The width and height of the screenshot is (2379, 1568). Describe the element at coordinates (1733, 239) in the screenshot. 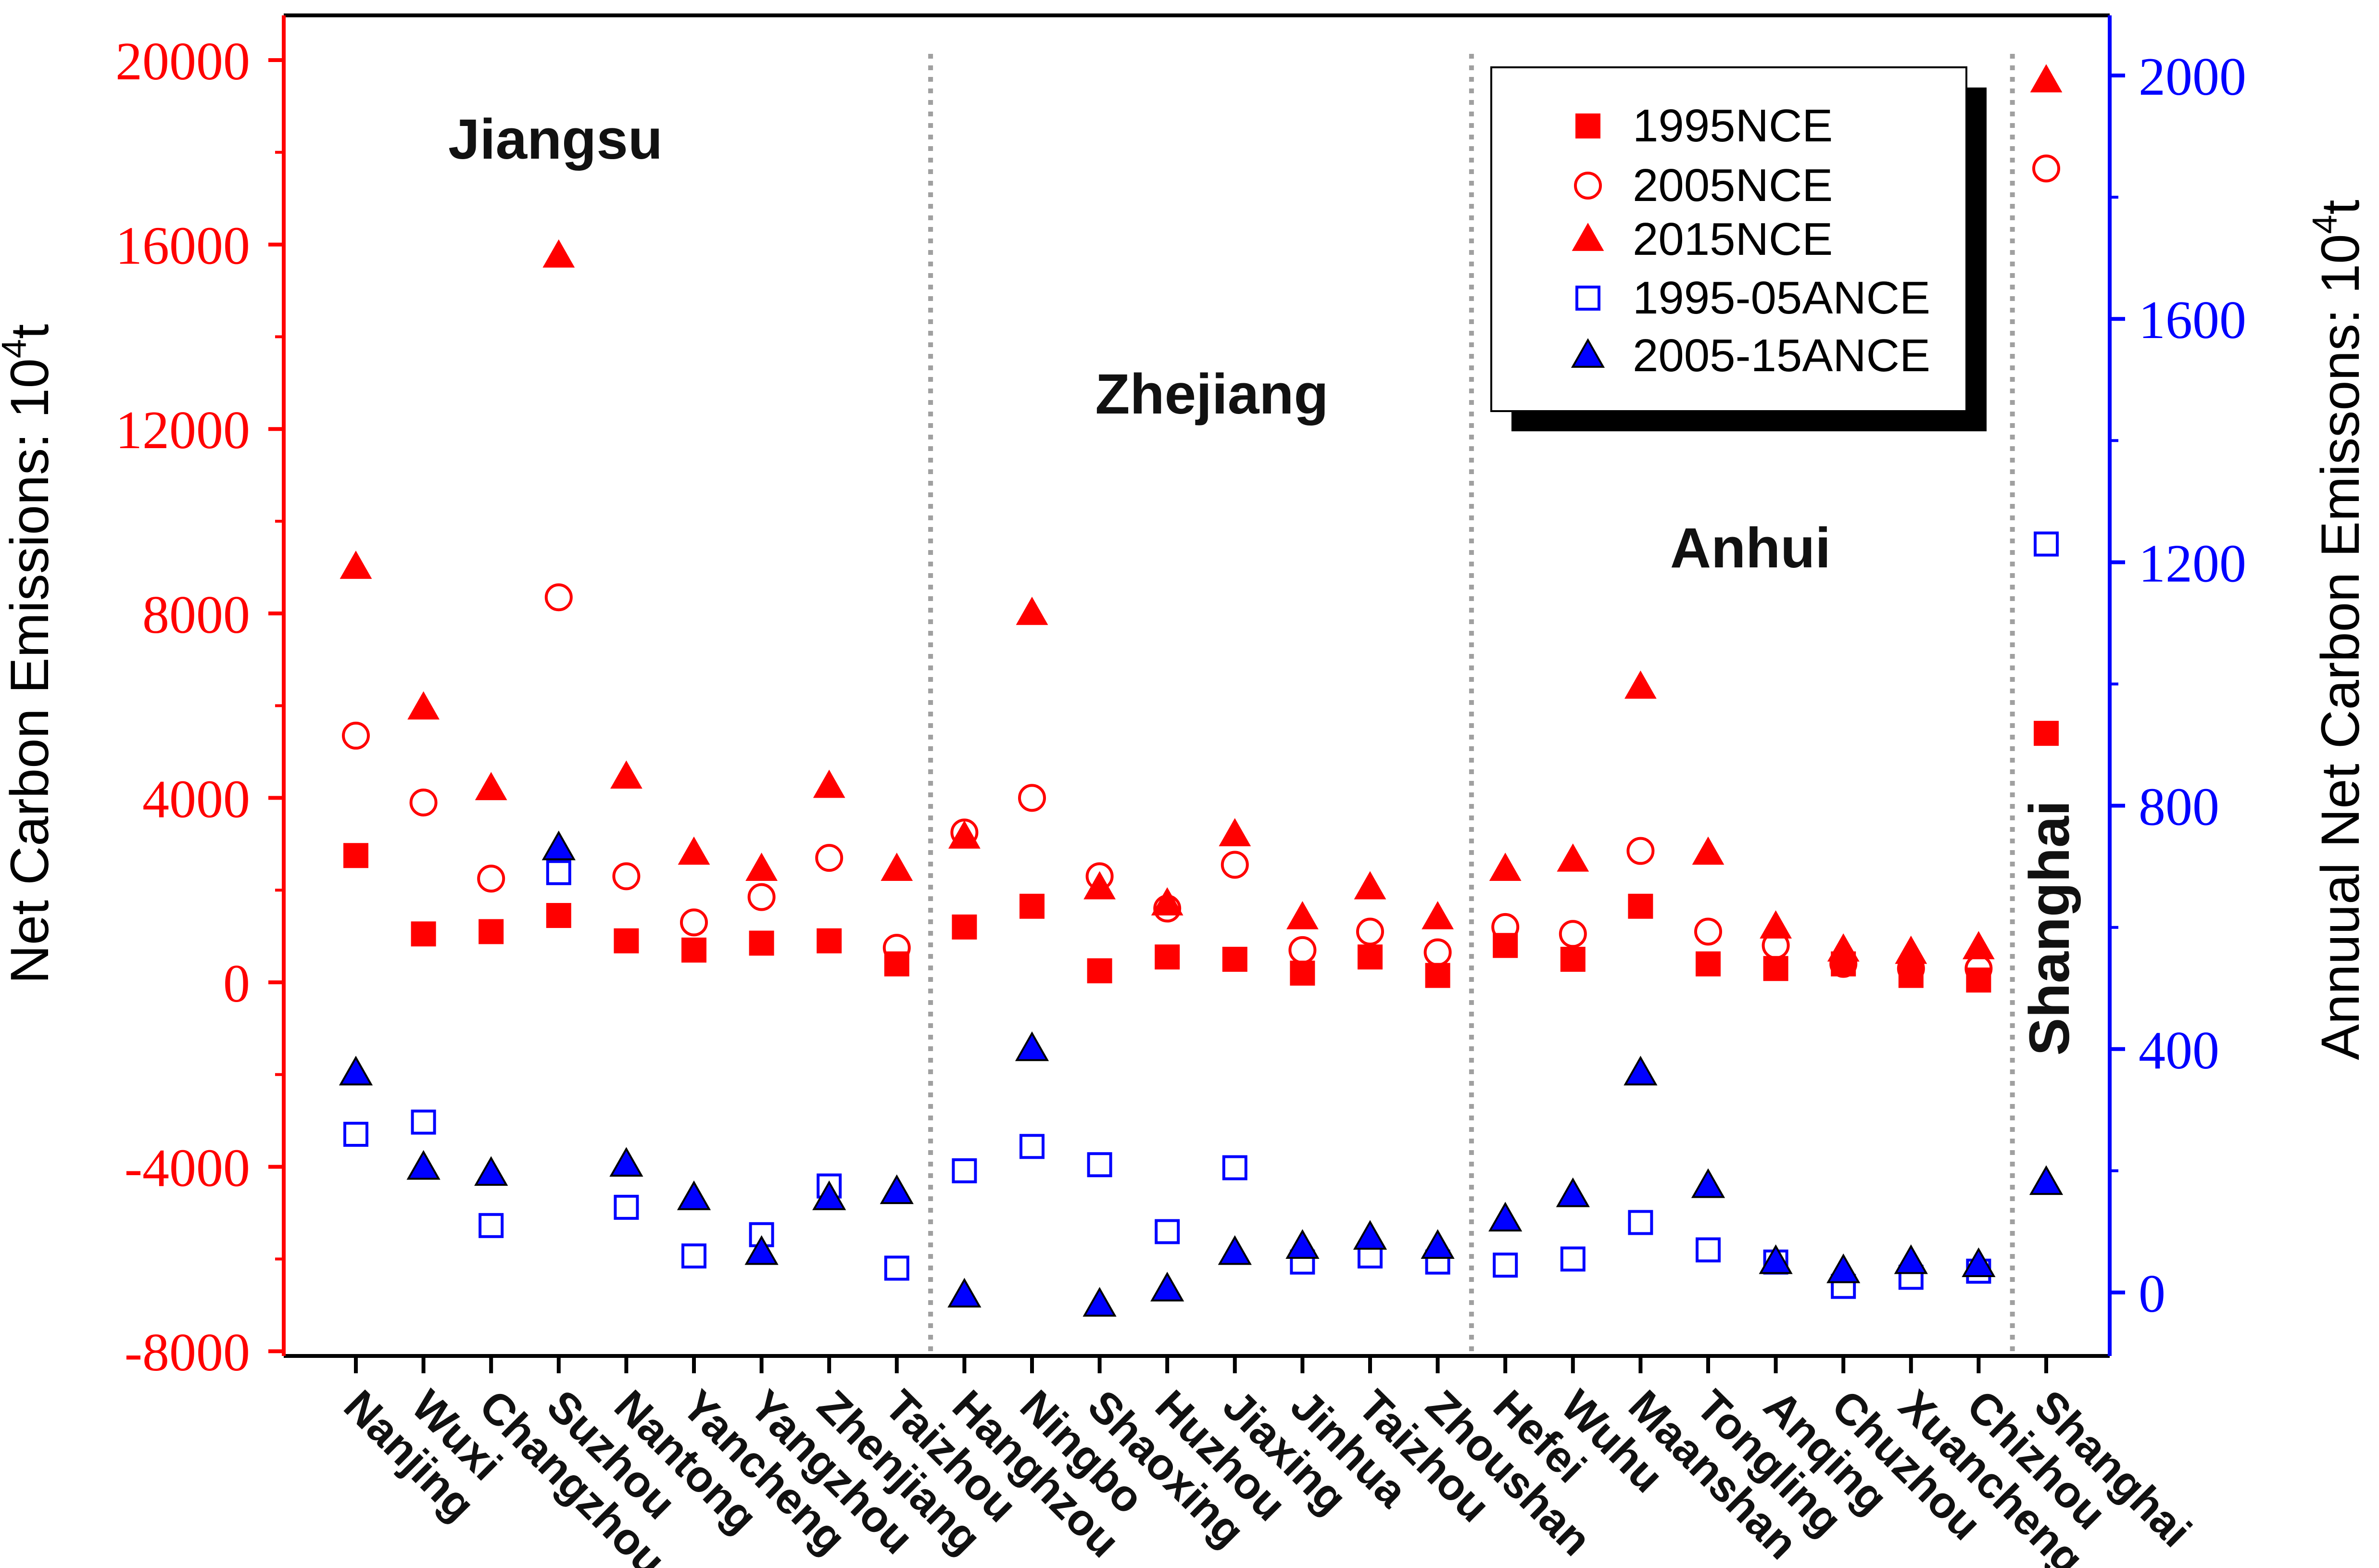

I see `legend-label: 2015NCE` at that location.